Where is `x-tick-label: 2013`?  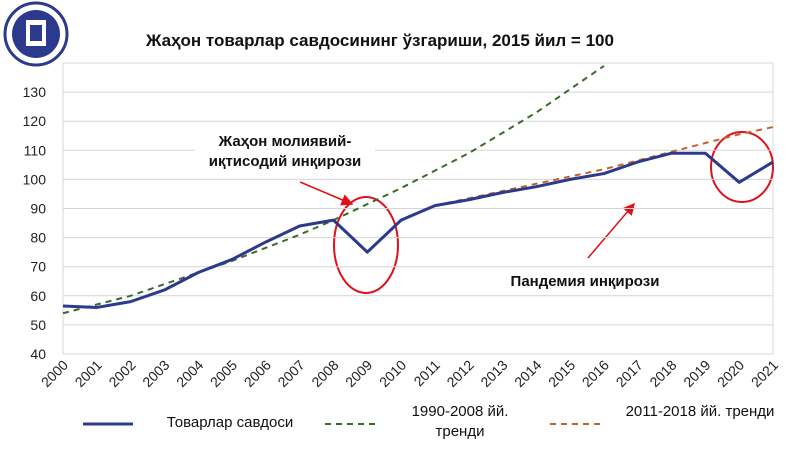
x-tick-label: 2013 is located at coordinates (493, 373).